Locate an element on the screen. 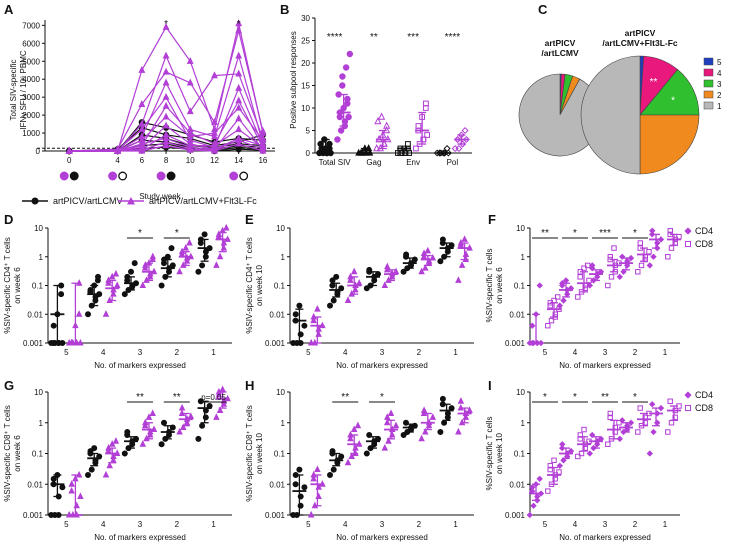 The image size is (732, 545). panel-e-ytick-label: 0.001 is located at coordinates (275, 343).